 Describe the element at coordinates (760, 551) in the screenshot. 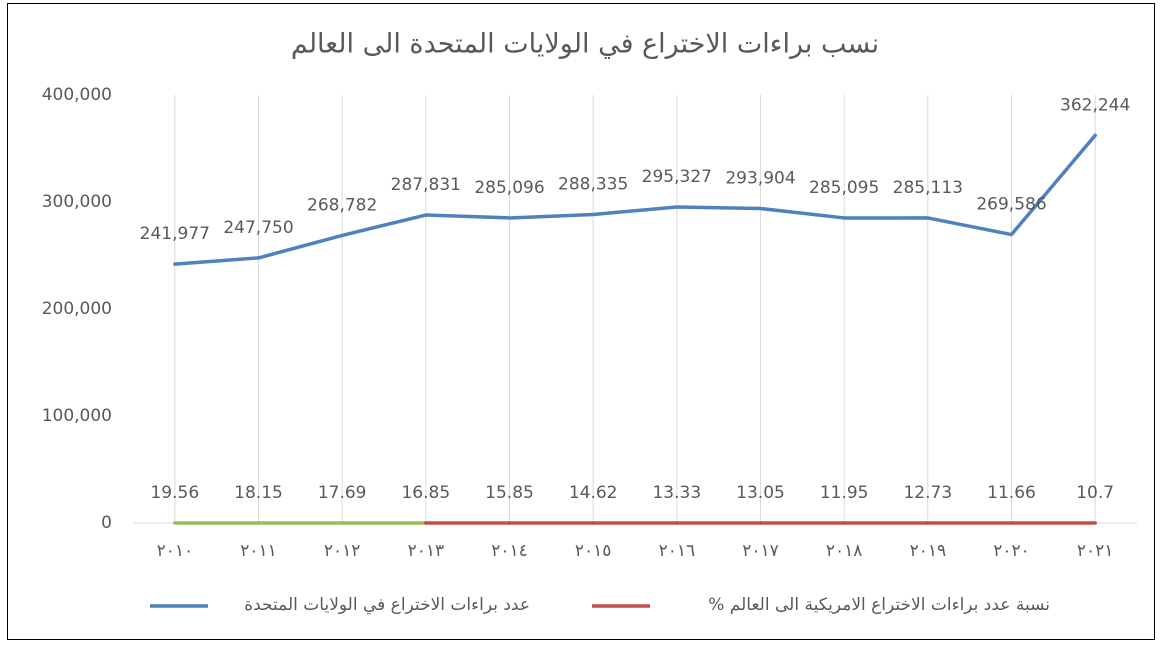

I see `x-tick-label: ٢٠١٧` at that location.